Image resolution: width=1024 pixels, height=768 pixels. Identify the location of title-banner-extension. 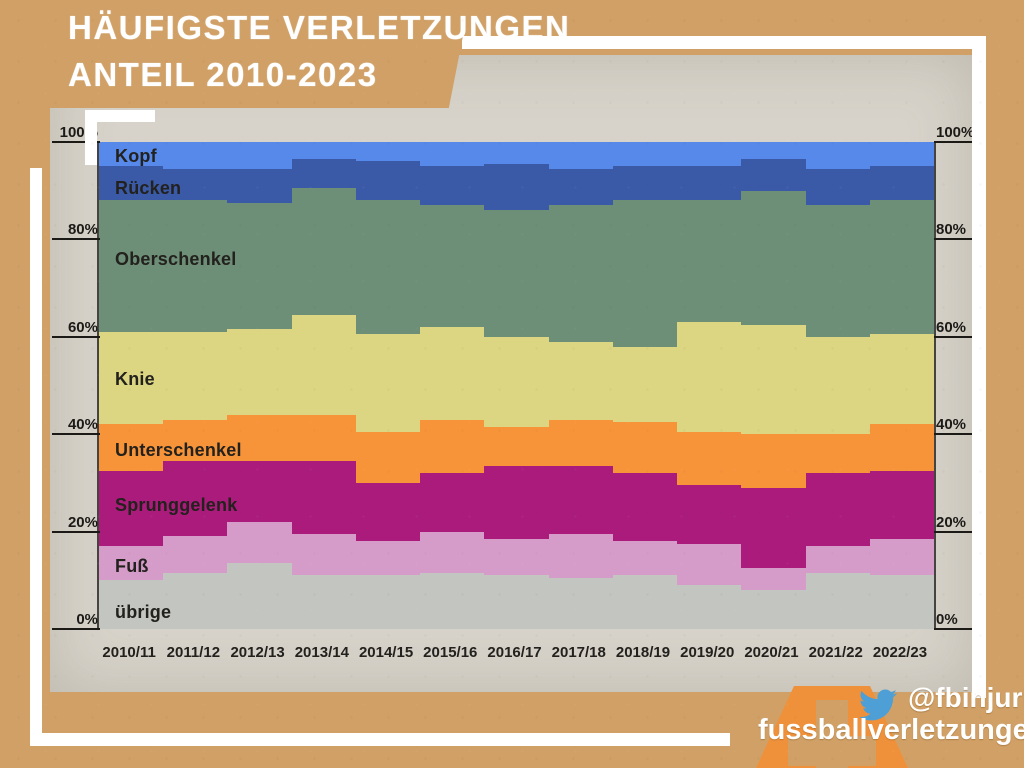
(25, 138).